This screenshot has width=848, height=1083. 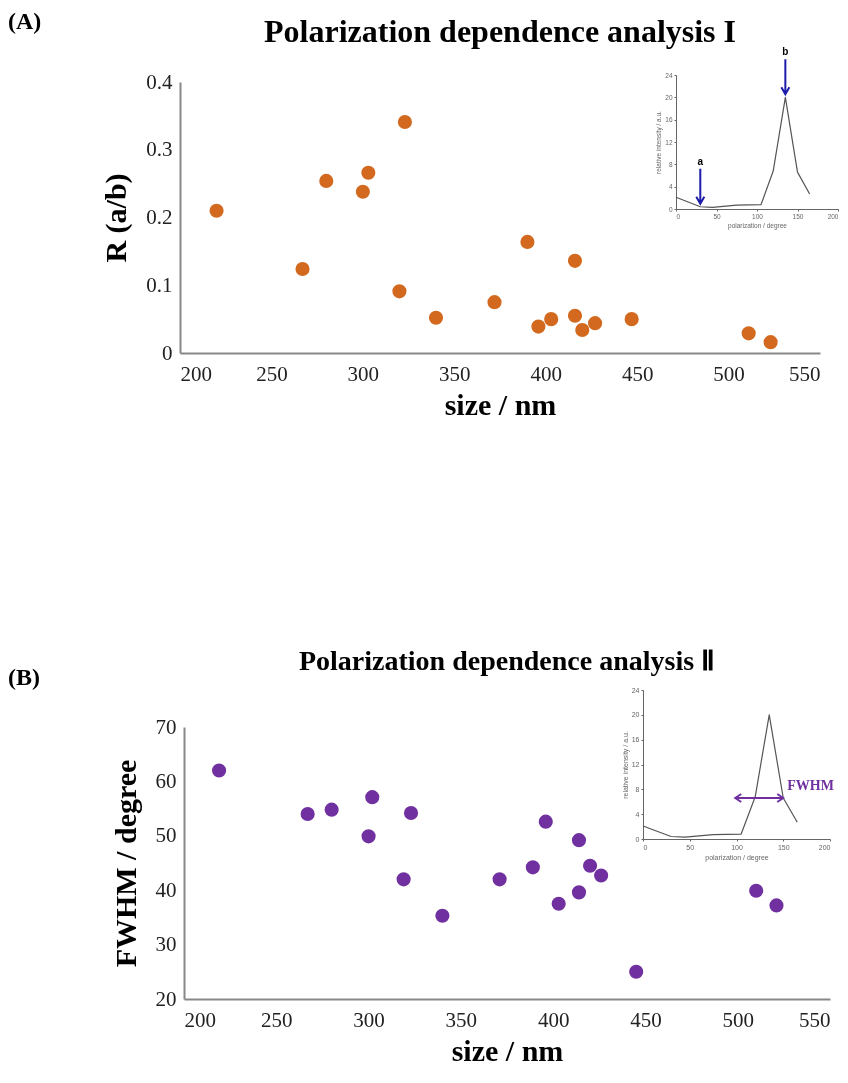 I want to click on annotation: b, so click(x=785, y=52).